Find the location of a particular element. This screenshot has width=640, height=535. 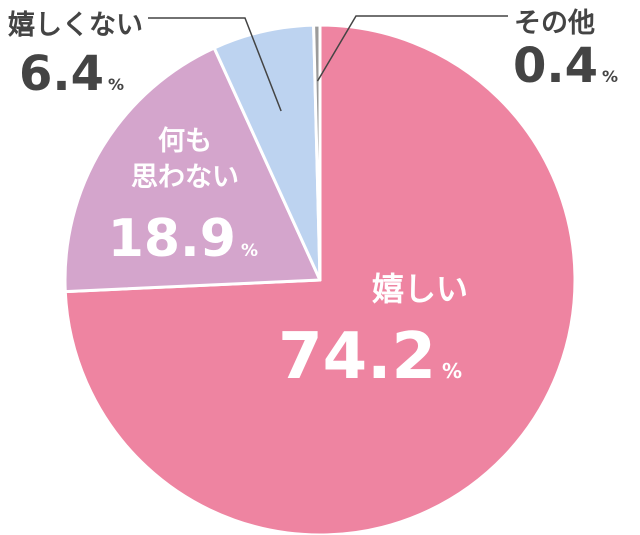

slice-label-sonota-name: その他 is located at coordinates (554, 23).